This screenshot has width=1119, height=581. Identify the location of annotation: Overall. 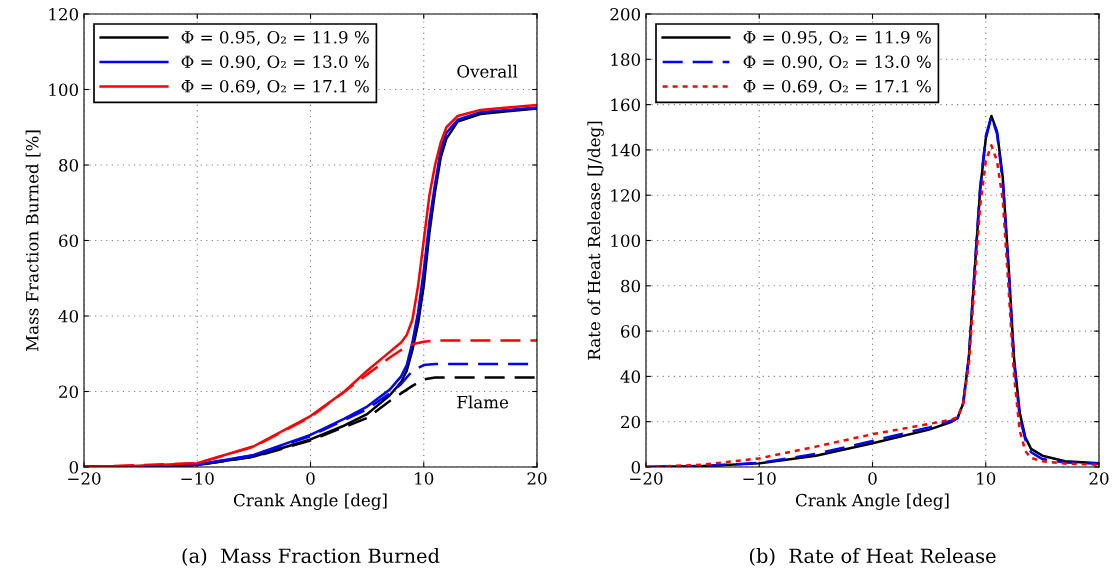
(487, 71).